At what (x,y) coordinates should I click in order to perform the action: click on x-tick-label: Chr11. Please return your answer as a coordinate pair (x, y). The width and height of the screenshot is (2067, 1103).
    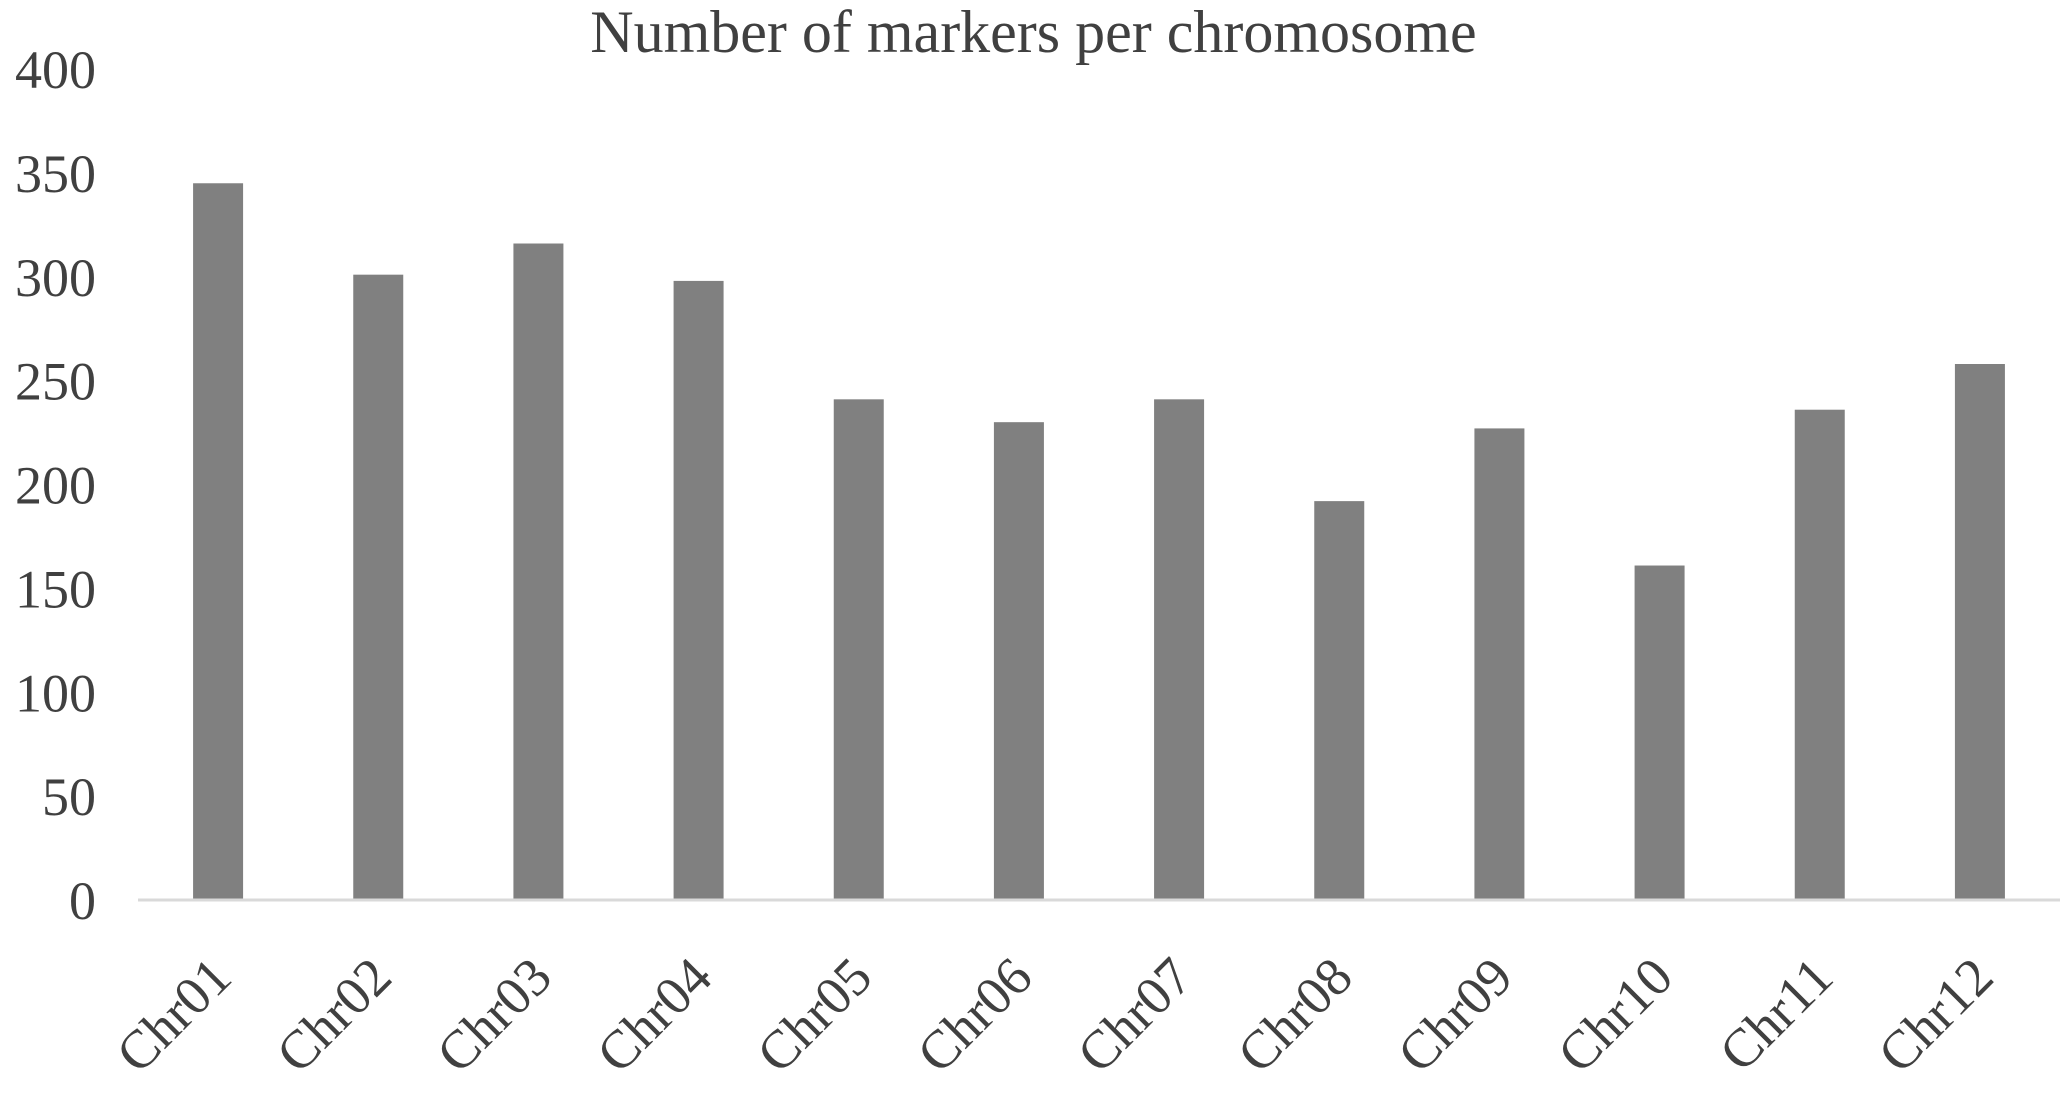
    Looking at the image, I should click on (1776, 1014).